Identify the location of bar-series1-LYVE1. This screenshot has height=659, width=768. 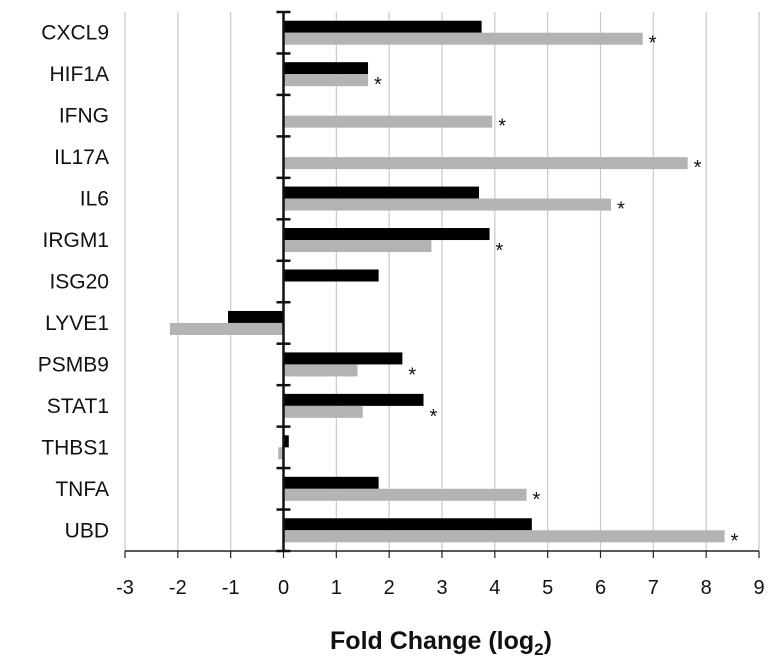
(256, 316).